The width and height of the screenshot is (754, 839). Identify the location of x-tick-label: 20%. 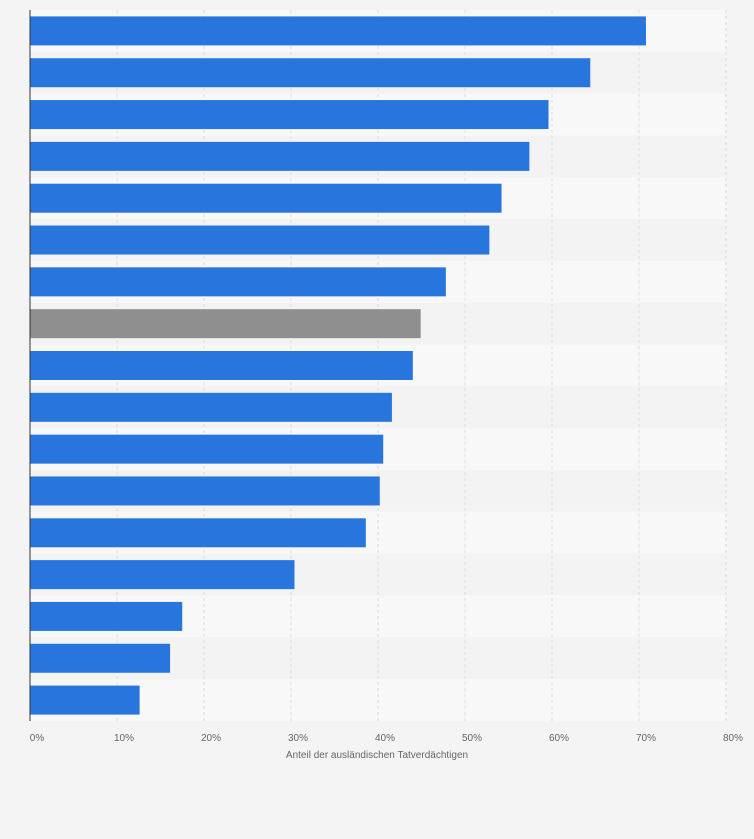
(211, 738).